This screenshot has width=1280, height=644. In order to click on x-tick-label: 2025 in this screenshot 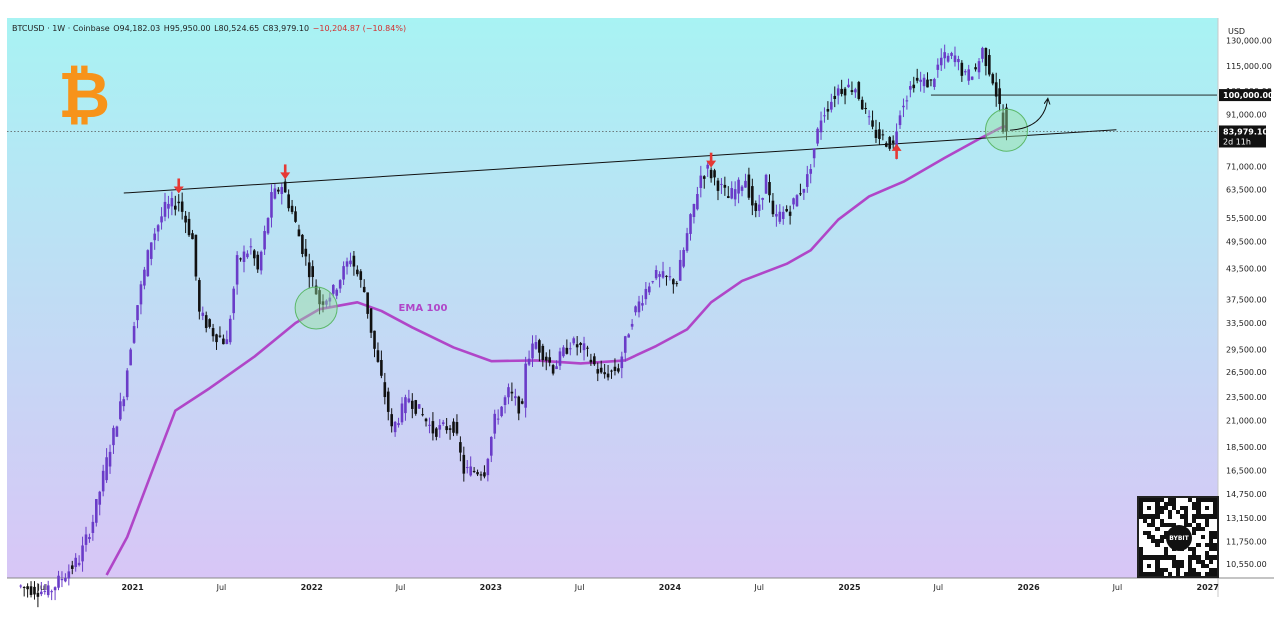, I will do `click(849, 587)`.